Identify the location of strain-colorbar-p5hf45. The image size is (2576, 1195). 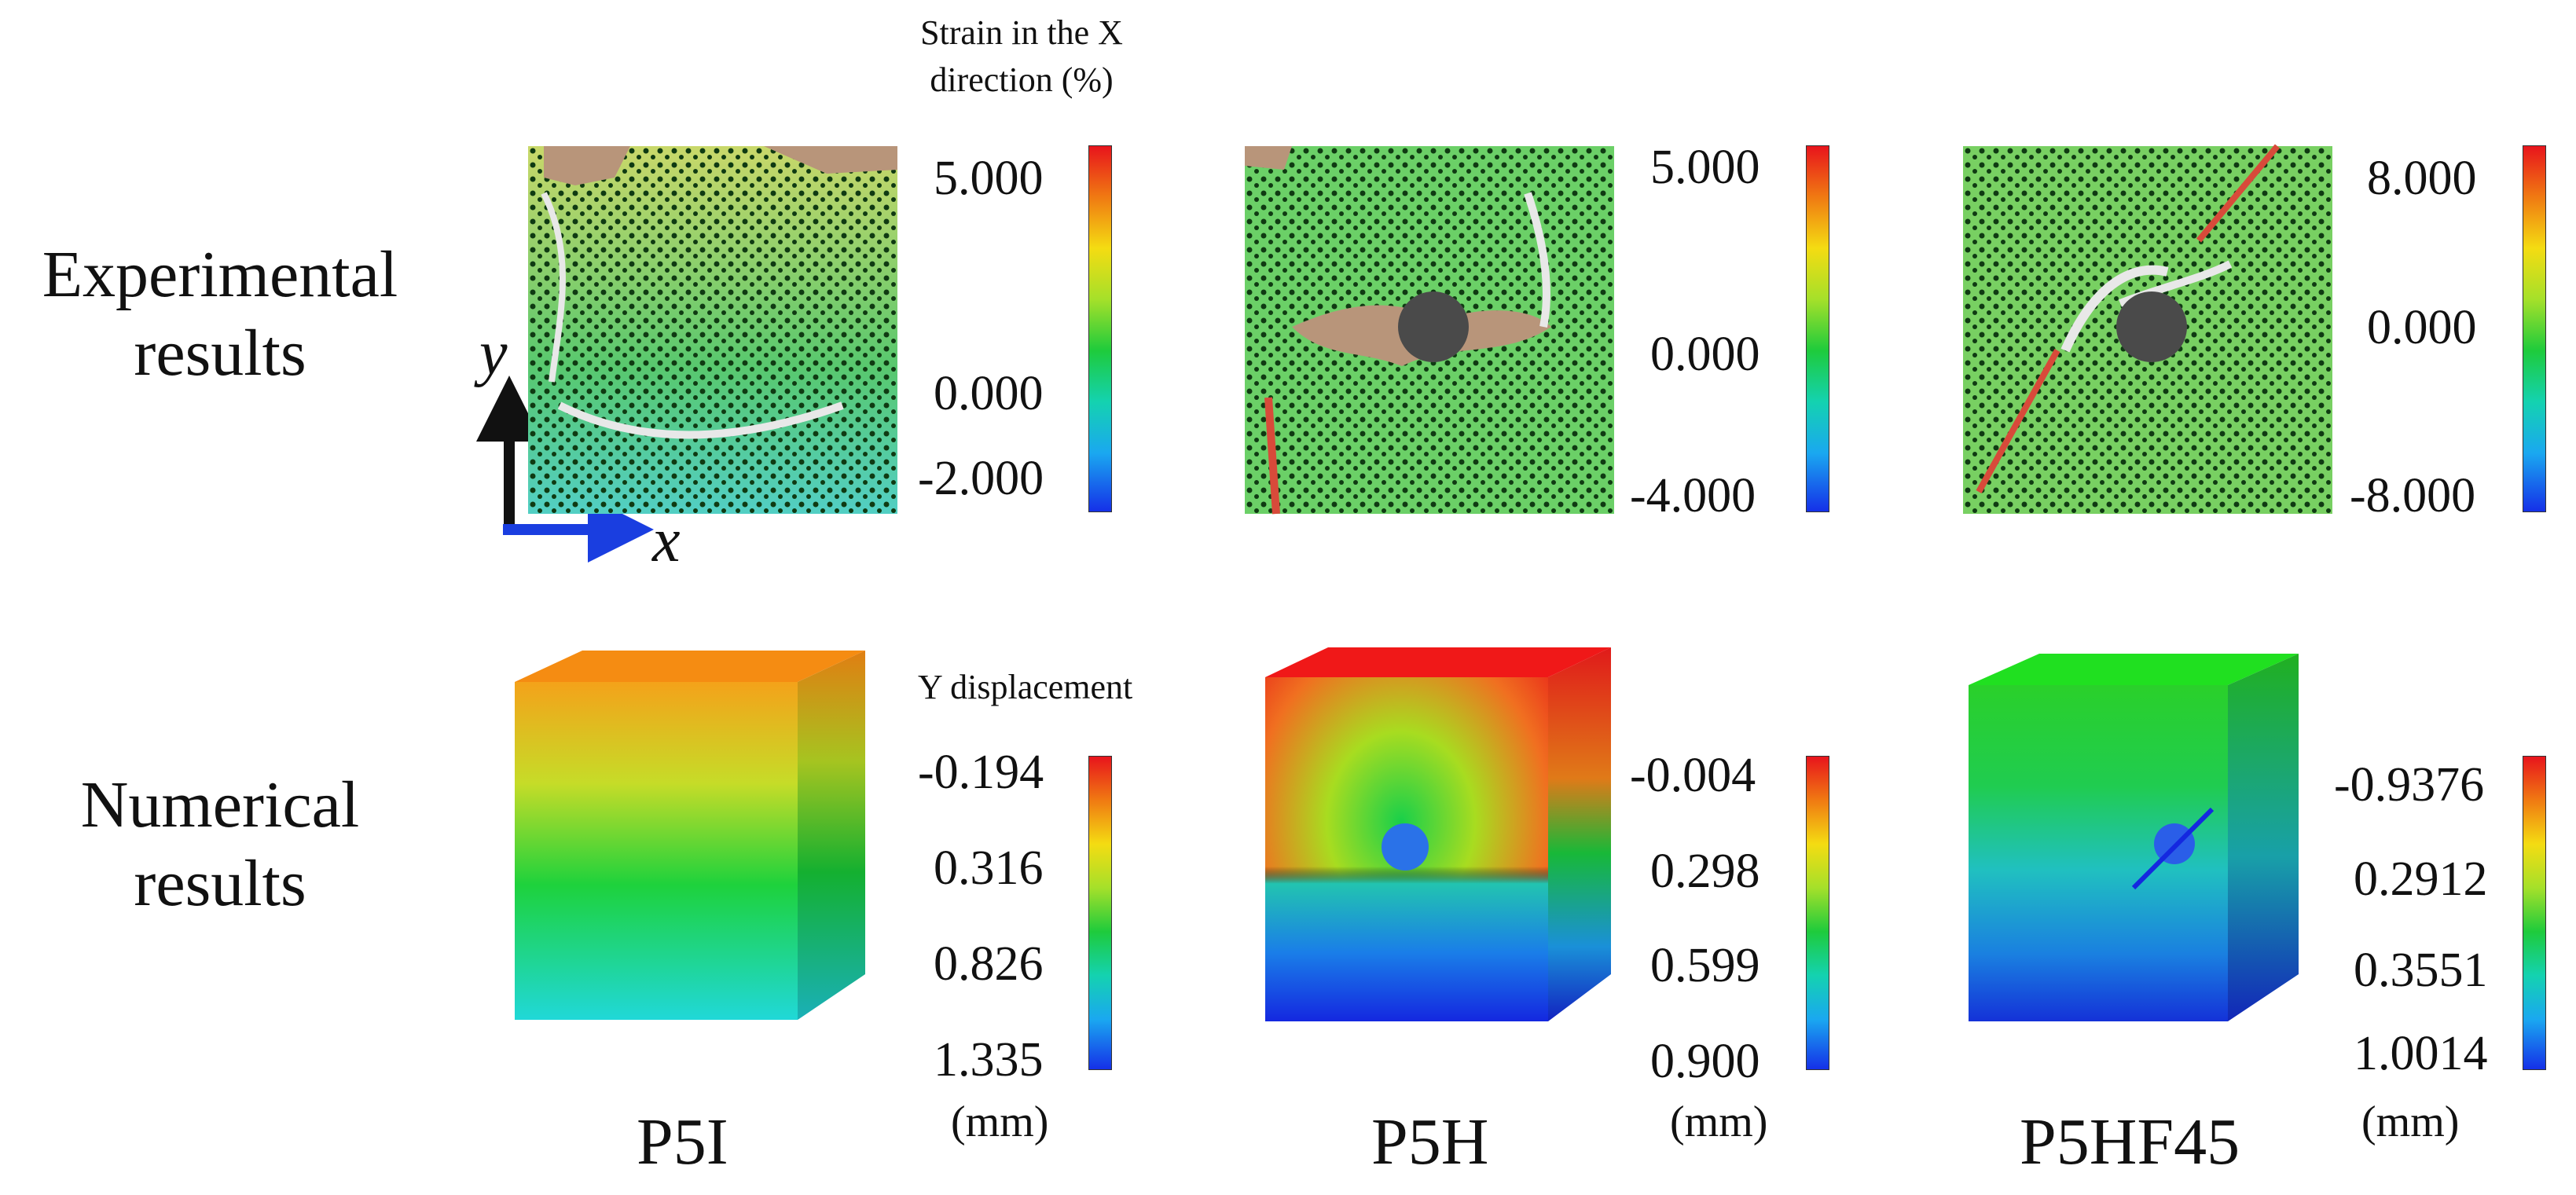
(2534, 328).